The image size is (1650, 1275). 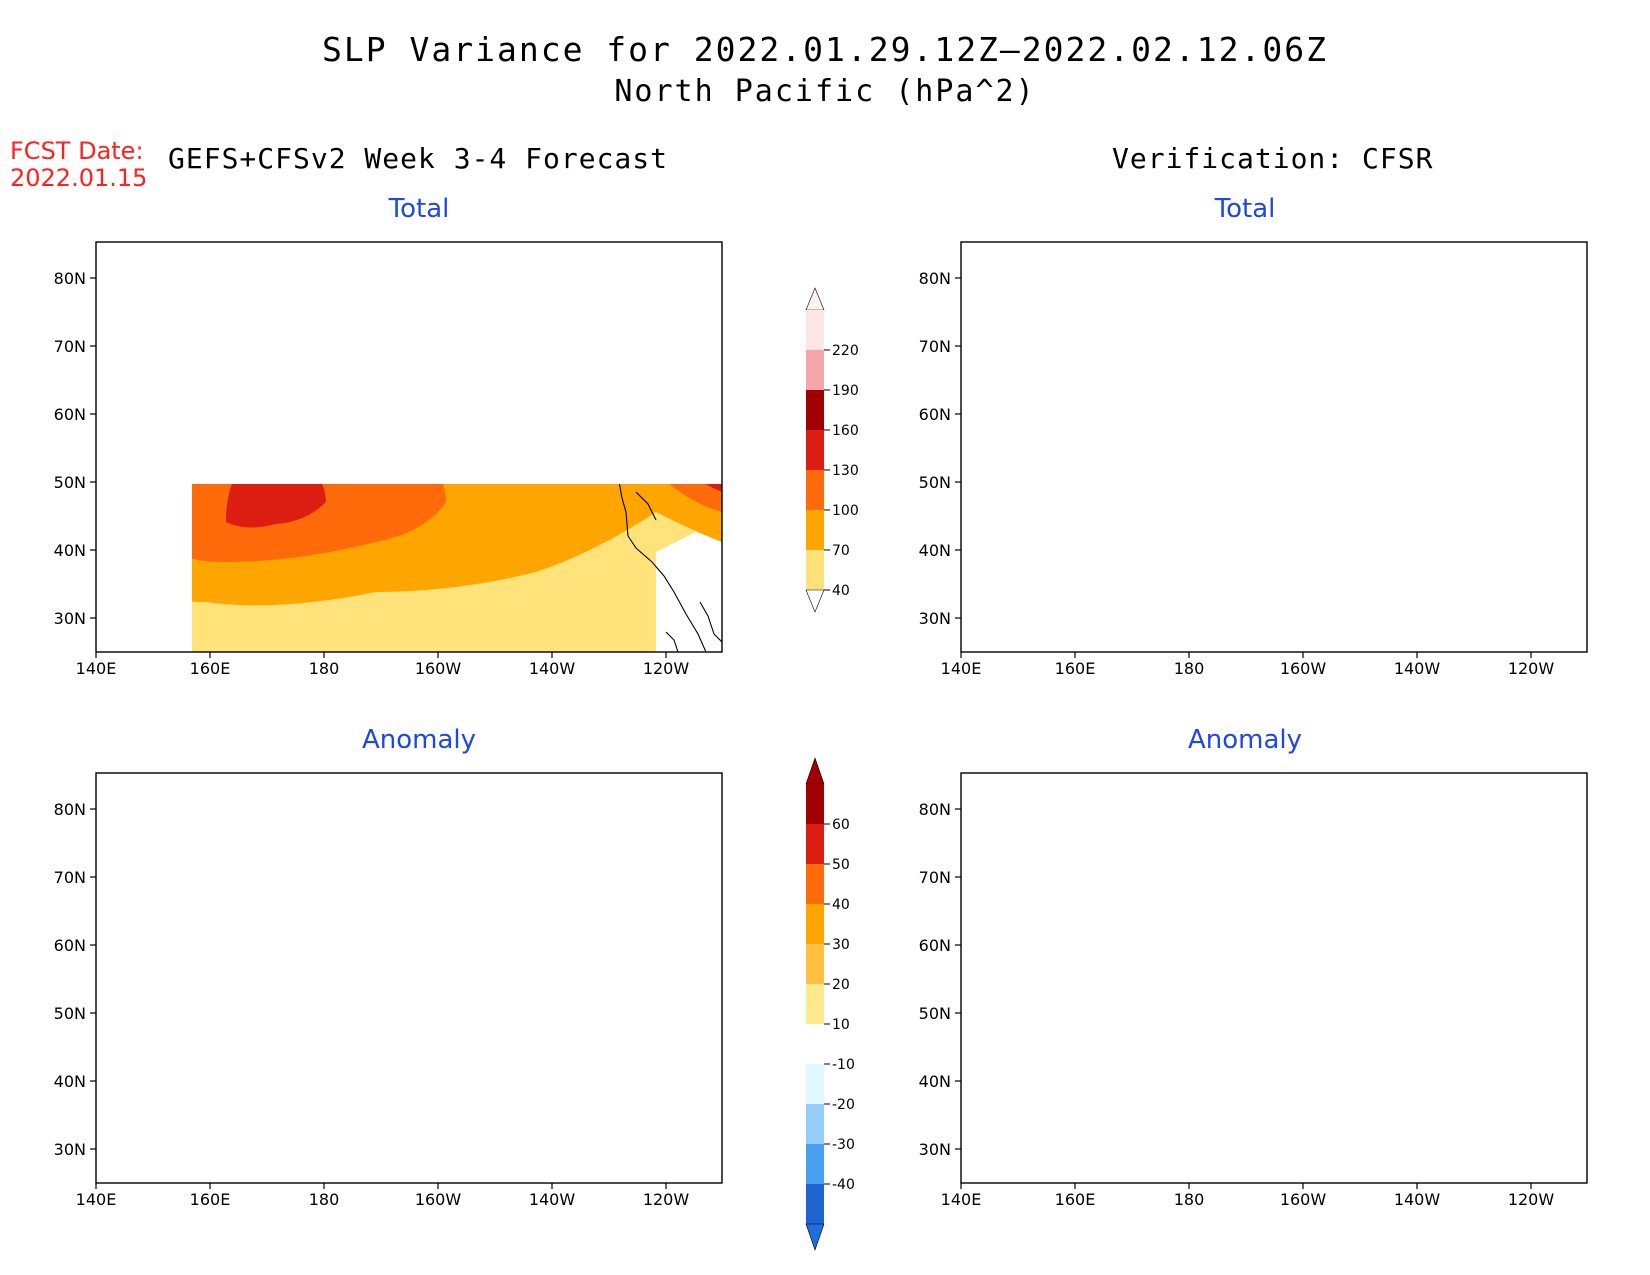 I want to click on forecast-column-title: GEFS+CFSv2 Week 3-4 Forecast, so click(x=418, y=158).